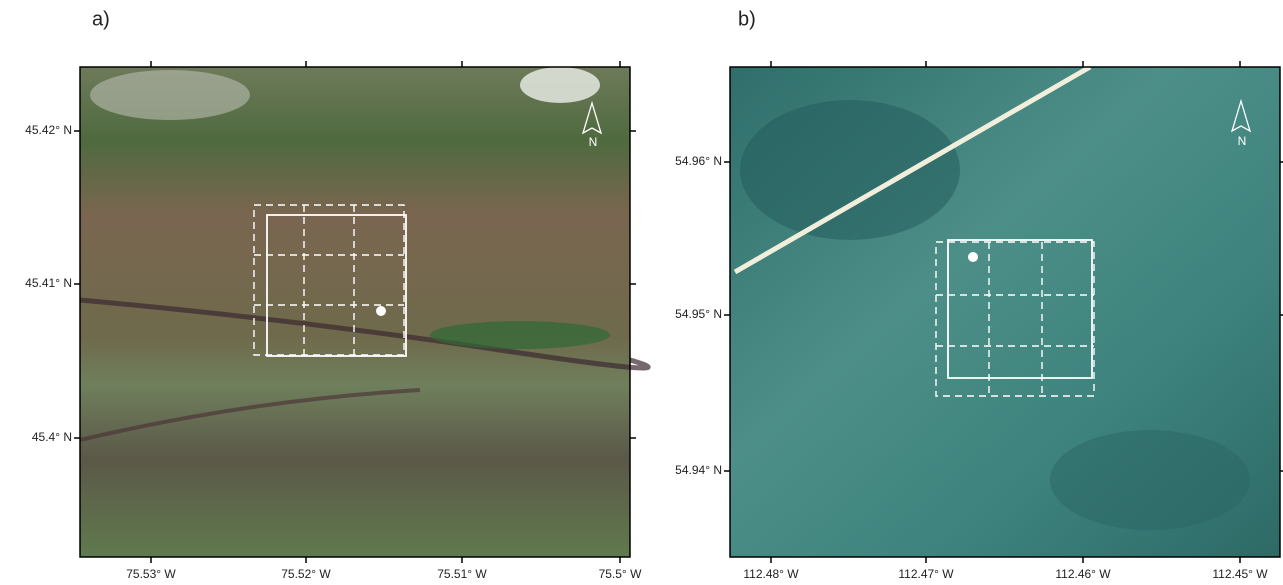 The height and width of the screenshot is (585, 1283). What do you see at coordinates (52, 437) in the screenshot?
I see `y-tick-label: 45.4° N` at bounding box center [52, 437].